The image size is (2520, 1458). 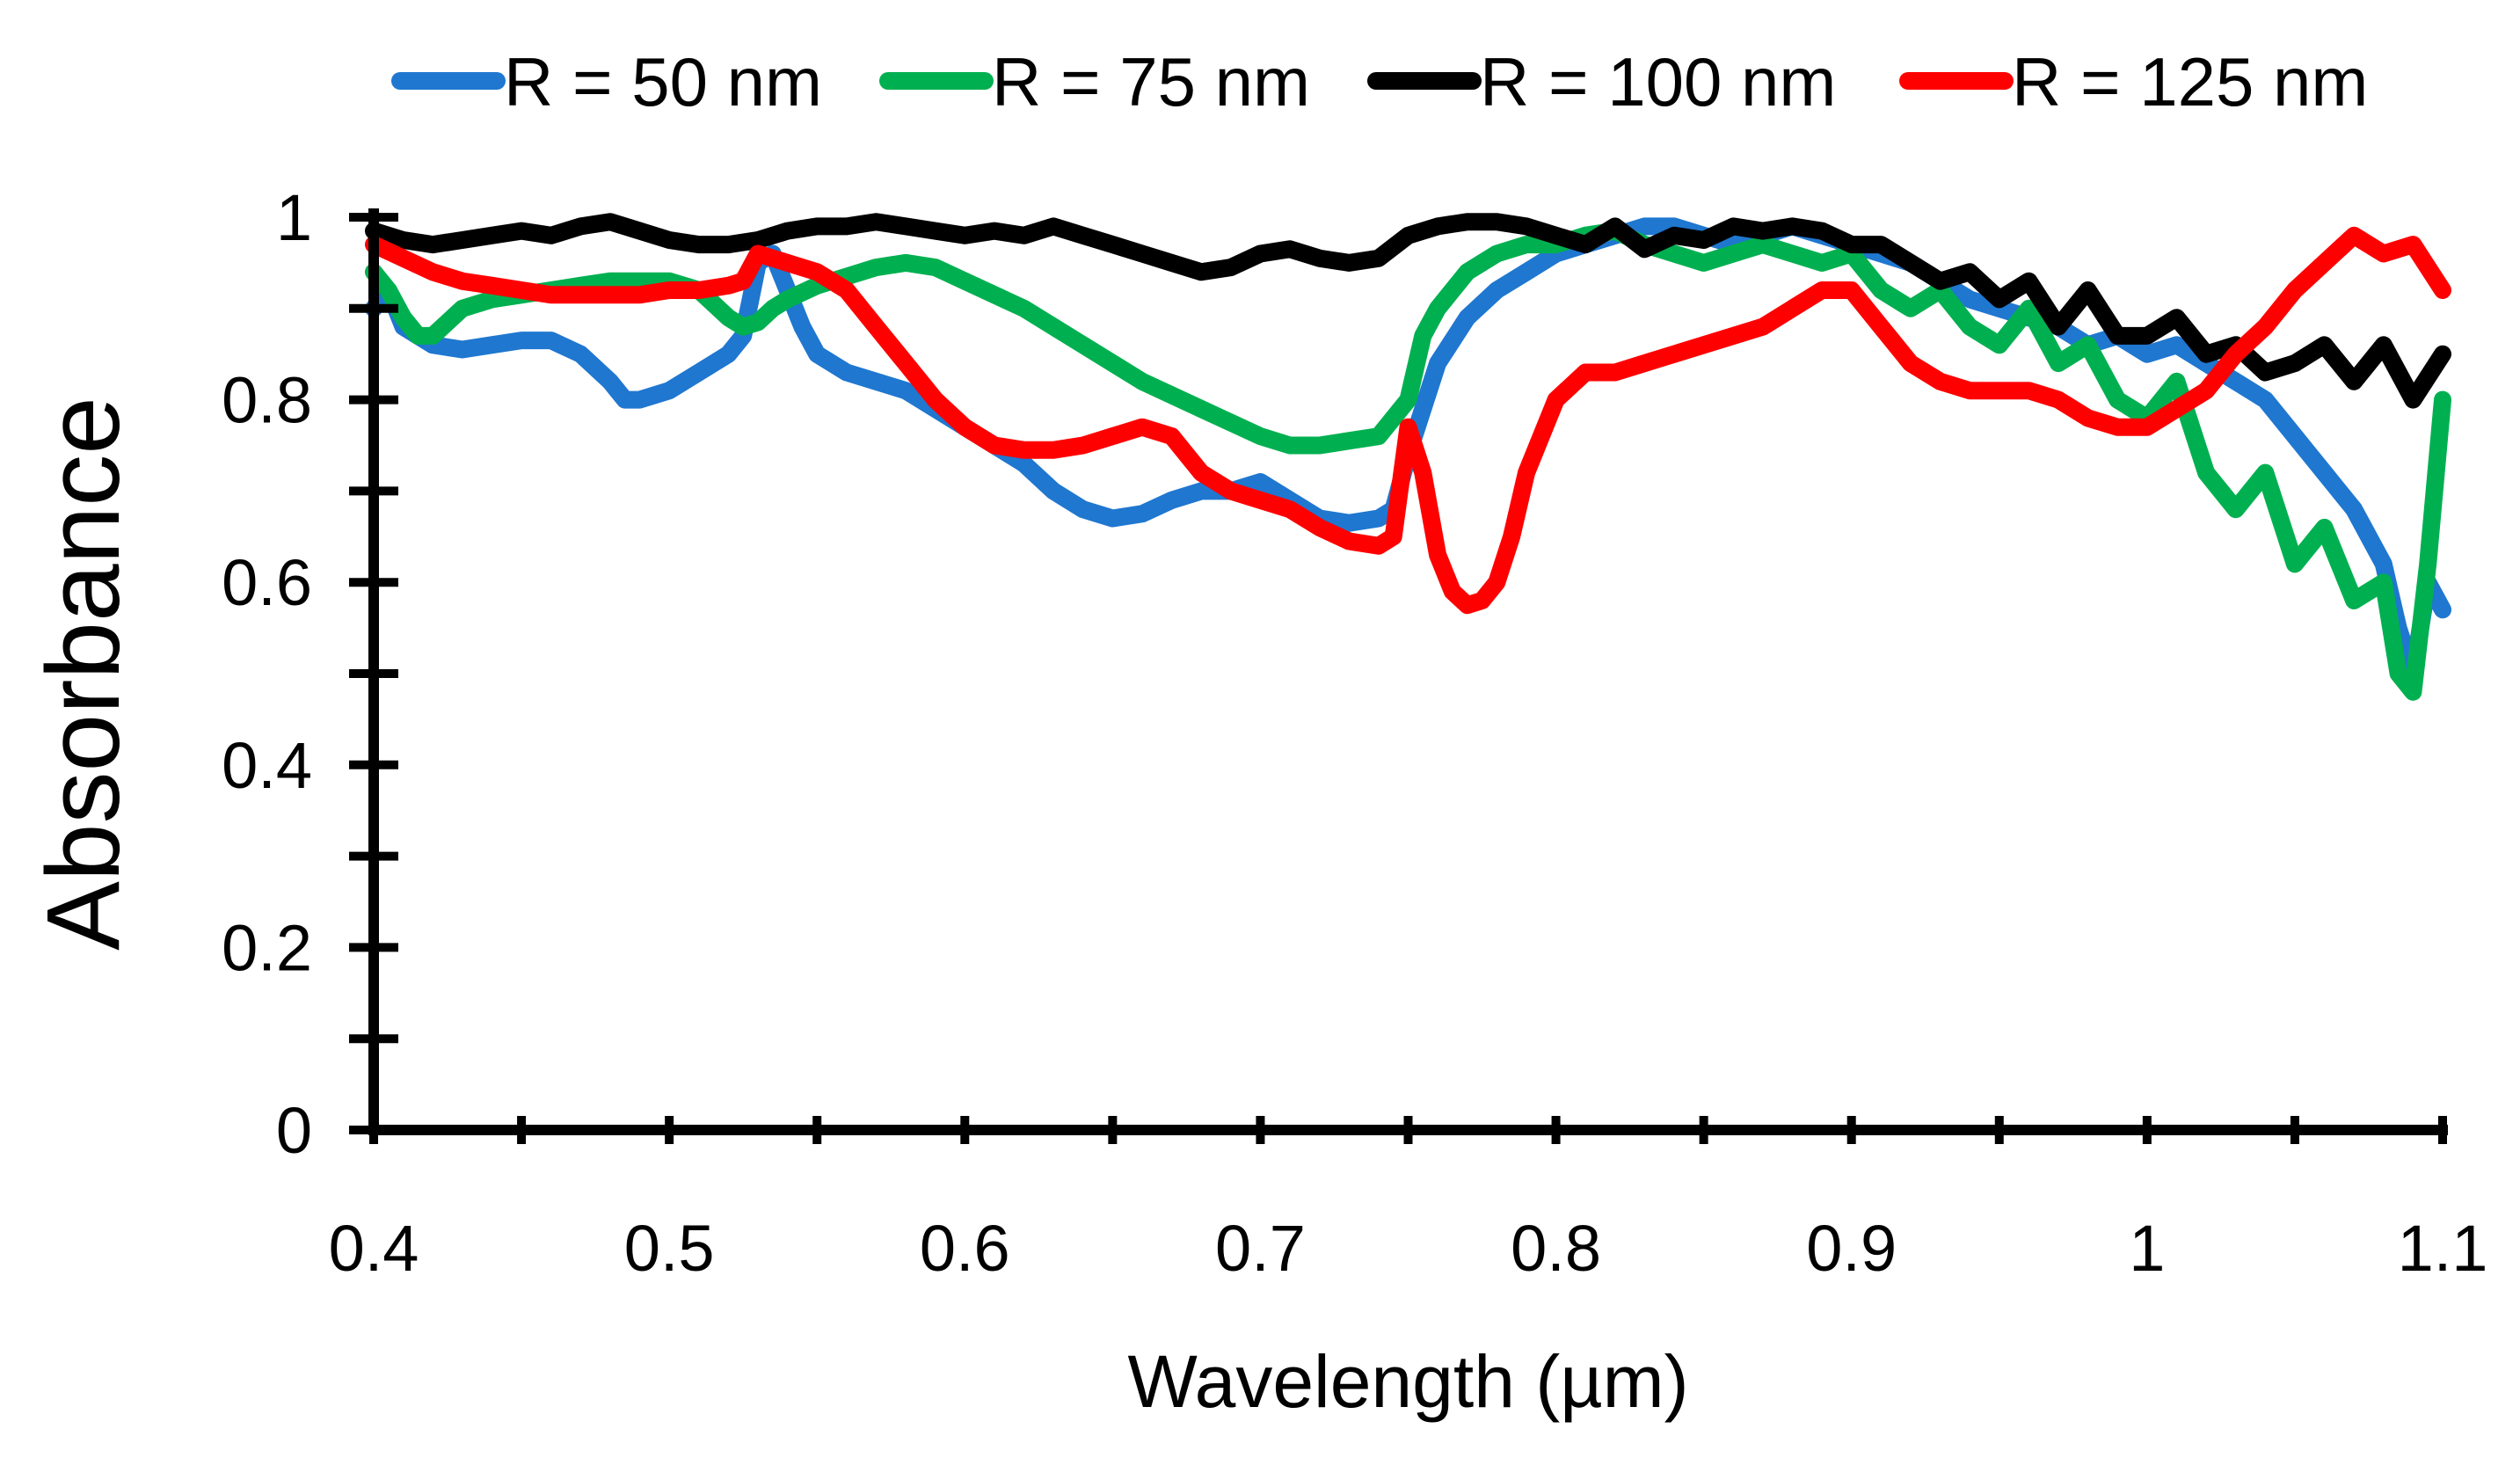 What do you see at coordinates (1658, 81) in the screenshot?
I see `legend-label: R = 100 nm` at bounding box center [1658, 81].